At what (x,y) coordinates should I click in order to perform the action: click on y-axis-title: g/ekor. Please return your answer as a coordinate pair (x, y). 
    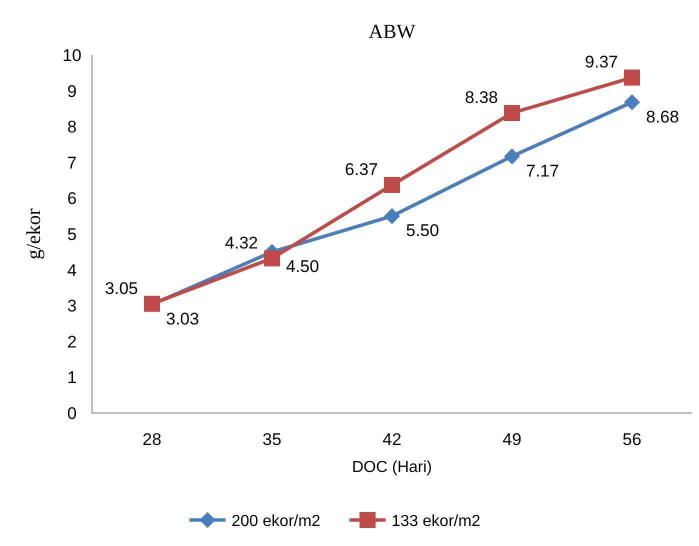
    Looking at the image, I should click on (34, 234).